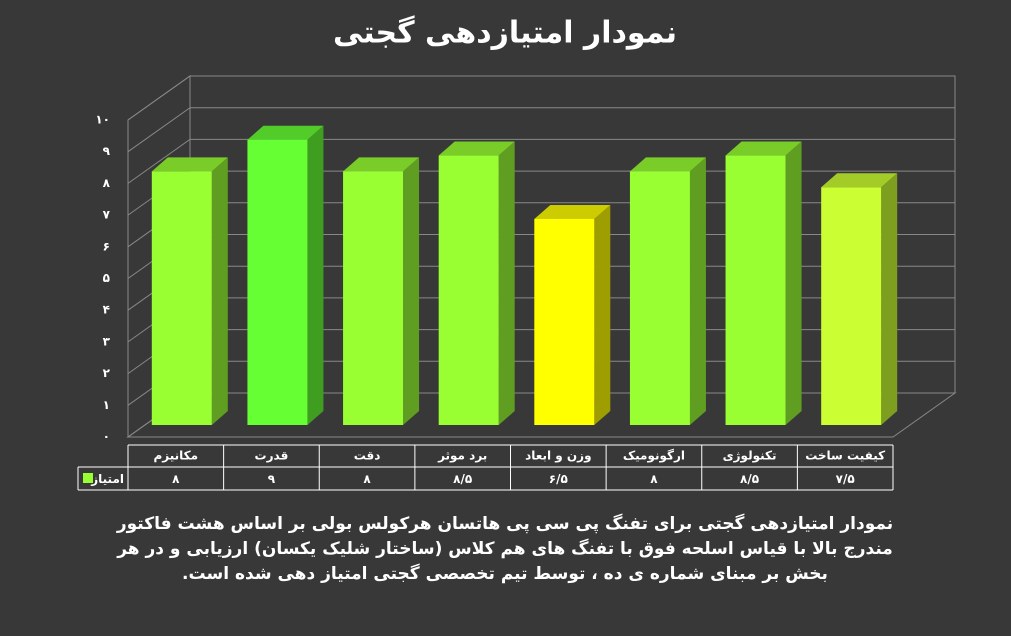 The width and height of the screenshot is (1011, 636). What do you see at coordinates (176, 456) in the screenshot?
I see `x-tick-label: مکانیزم` at bounding box center [176, 456].